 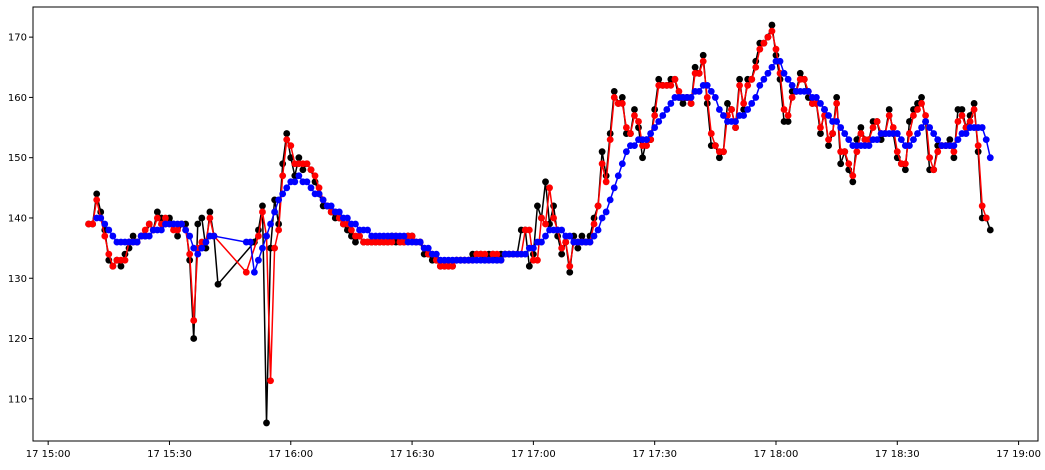 I want to click on y-axis: 110 120 130 140 150 160 170, so click(x=20, y=219).